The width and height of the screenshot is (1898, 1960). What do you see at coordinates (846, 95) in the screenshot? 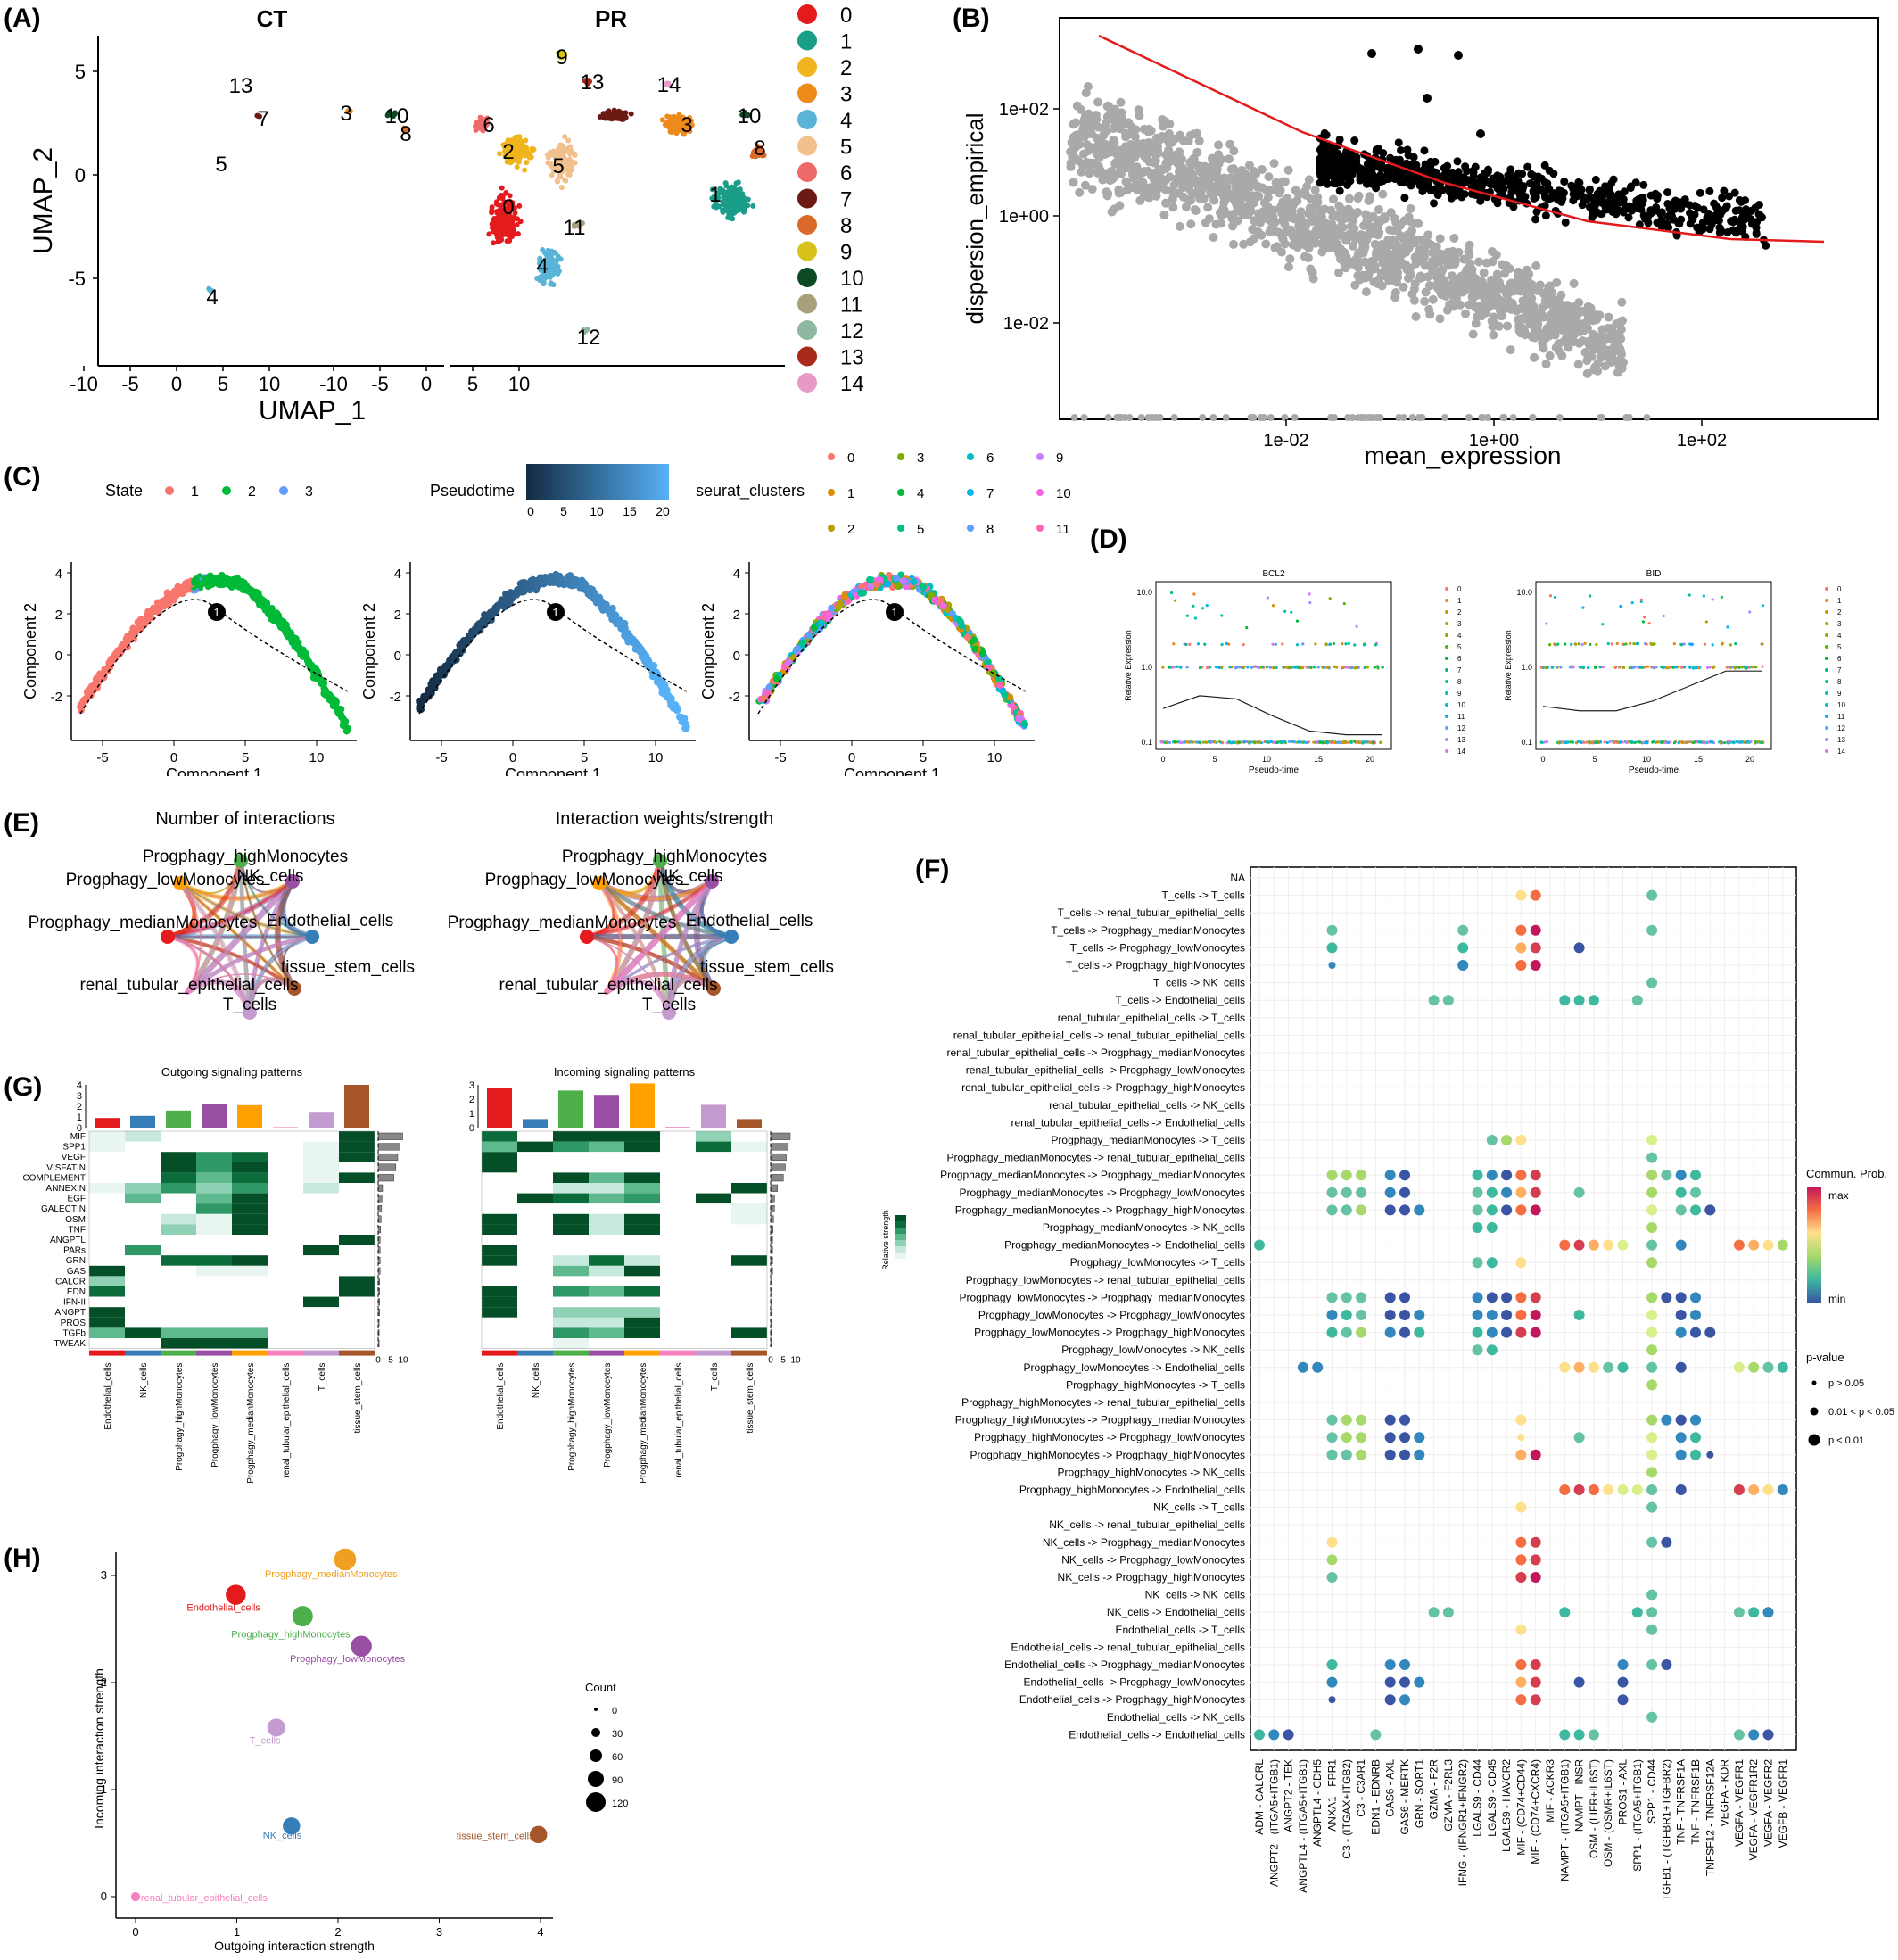
I see `legend-label-cluster-3: 3` at bounding box center [846, 95].